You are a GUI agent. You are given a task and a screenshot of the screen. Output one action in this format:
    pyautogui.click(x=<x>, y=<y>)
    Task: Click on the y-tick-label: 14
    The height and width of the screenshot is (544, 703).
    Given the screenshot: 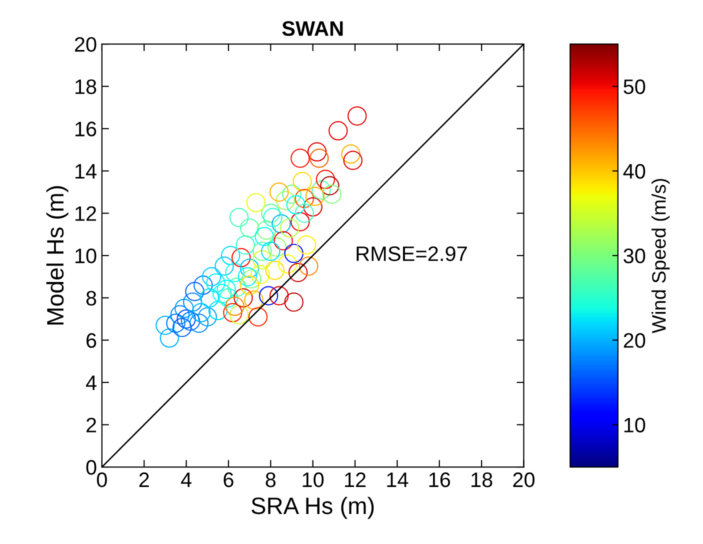 What is the action you would take?
    pyautogui.click(x=85, y=171)
    